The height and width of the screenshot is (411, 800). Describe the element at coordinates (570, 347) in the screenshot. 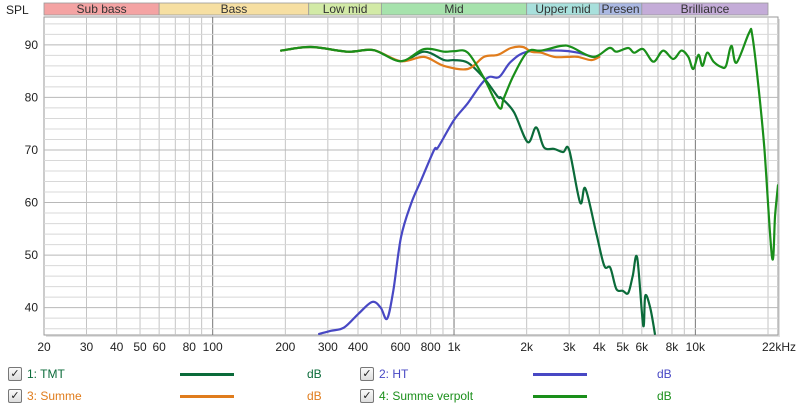

I see `x-tick-label: 3k` at that location.